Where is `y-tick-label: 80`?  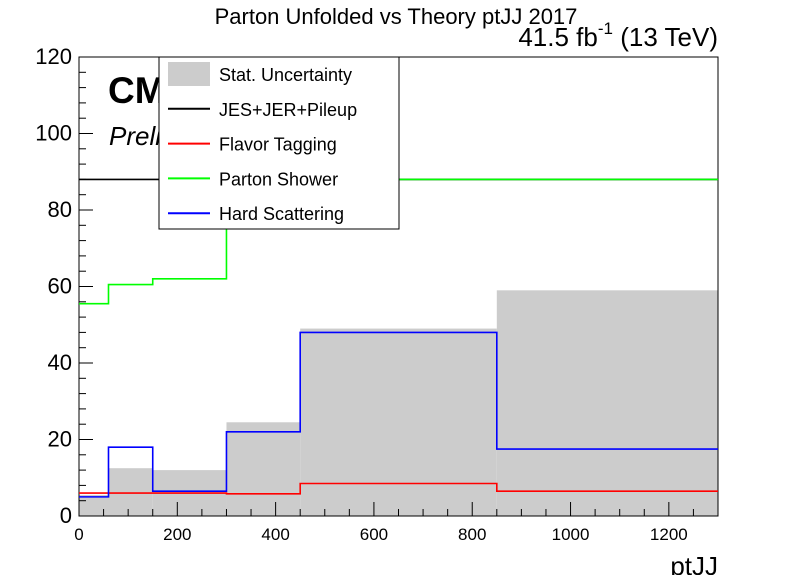 y-tick-label: 80 is located at coordinates (60, 209).